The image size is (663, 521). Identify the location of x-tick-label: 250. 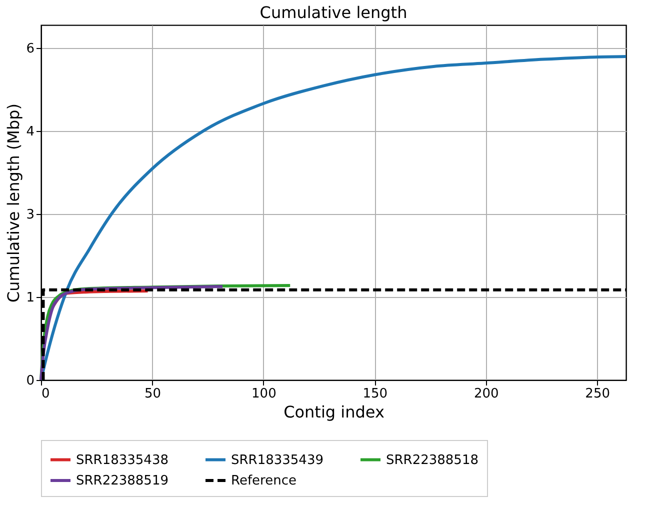
(597, 394).